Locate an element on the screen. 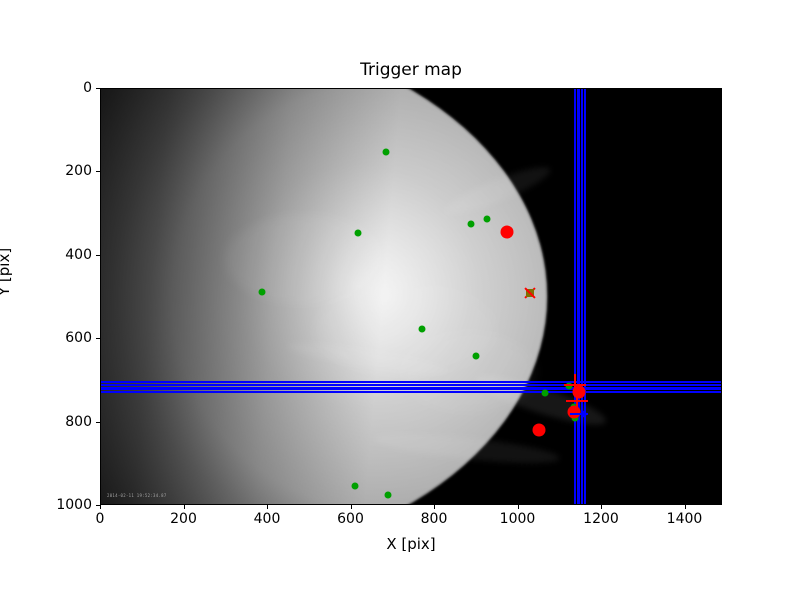 This screenshot has height=600, width=800. x-tick-label: 800 is located at coordinates (434, 519).